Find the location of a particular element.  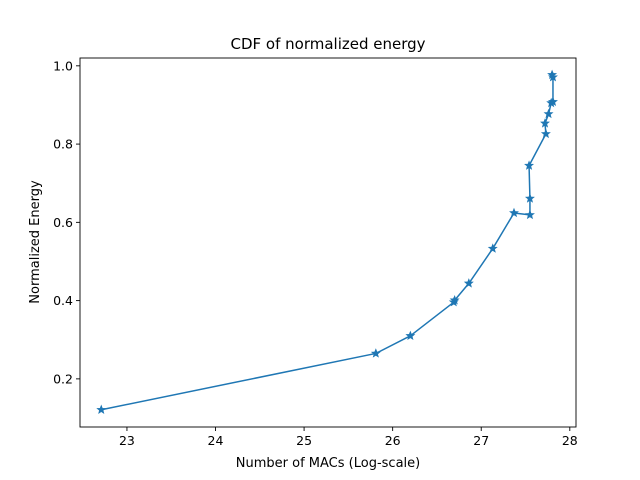

y-tick-label: 1.0 is located at coordinates (63, 65).